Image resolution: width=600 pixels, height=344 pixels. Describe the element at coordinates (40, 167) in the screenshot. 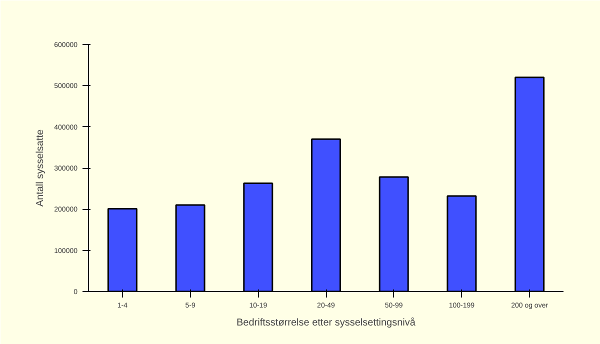

I see `y-axis-title: Antall sysselsatte` at that location.